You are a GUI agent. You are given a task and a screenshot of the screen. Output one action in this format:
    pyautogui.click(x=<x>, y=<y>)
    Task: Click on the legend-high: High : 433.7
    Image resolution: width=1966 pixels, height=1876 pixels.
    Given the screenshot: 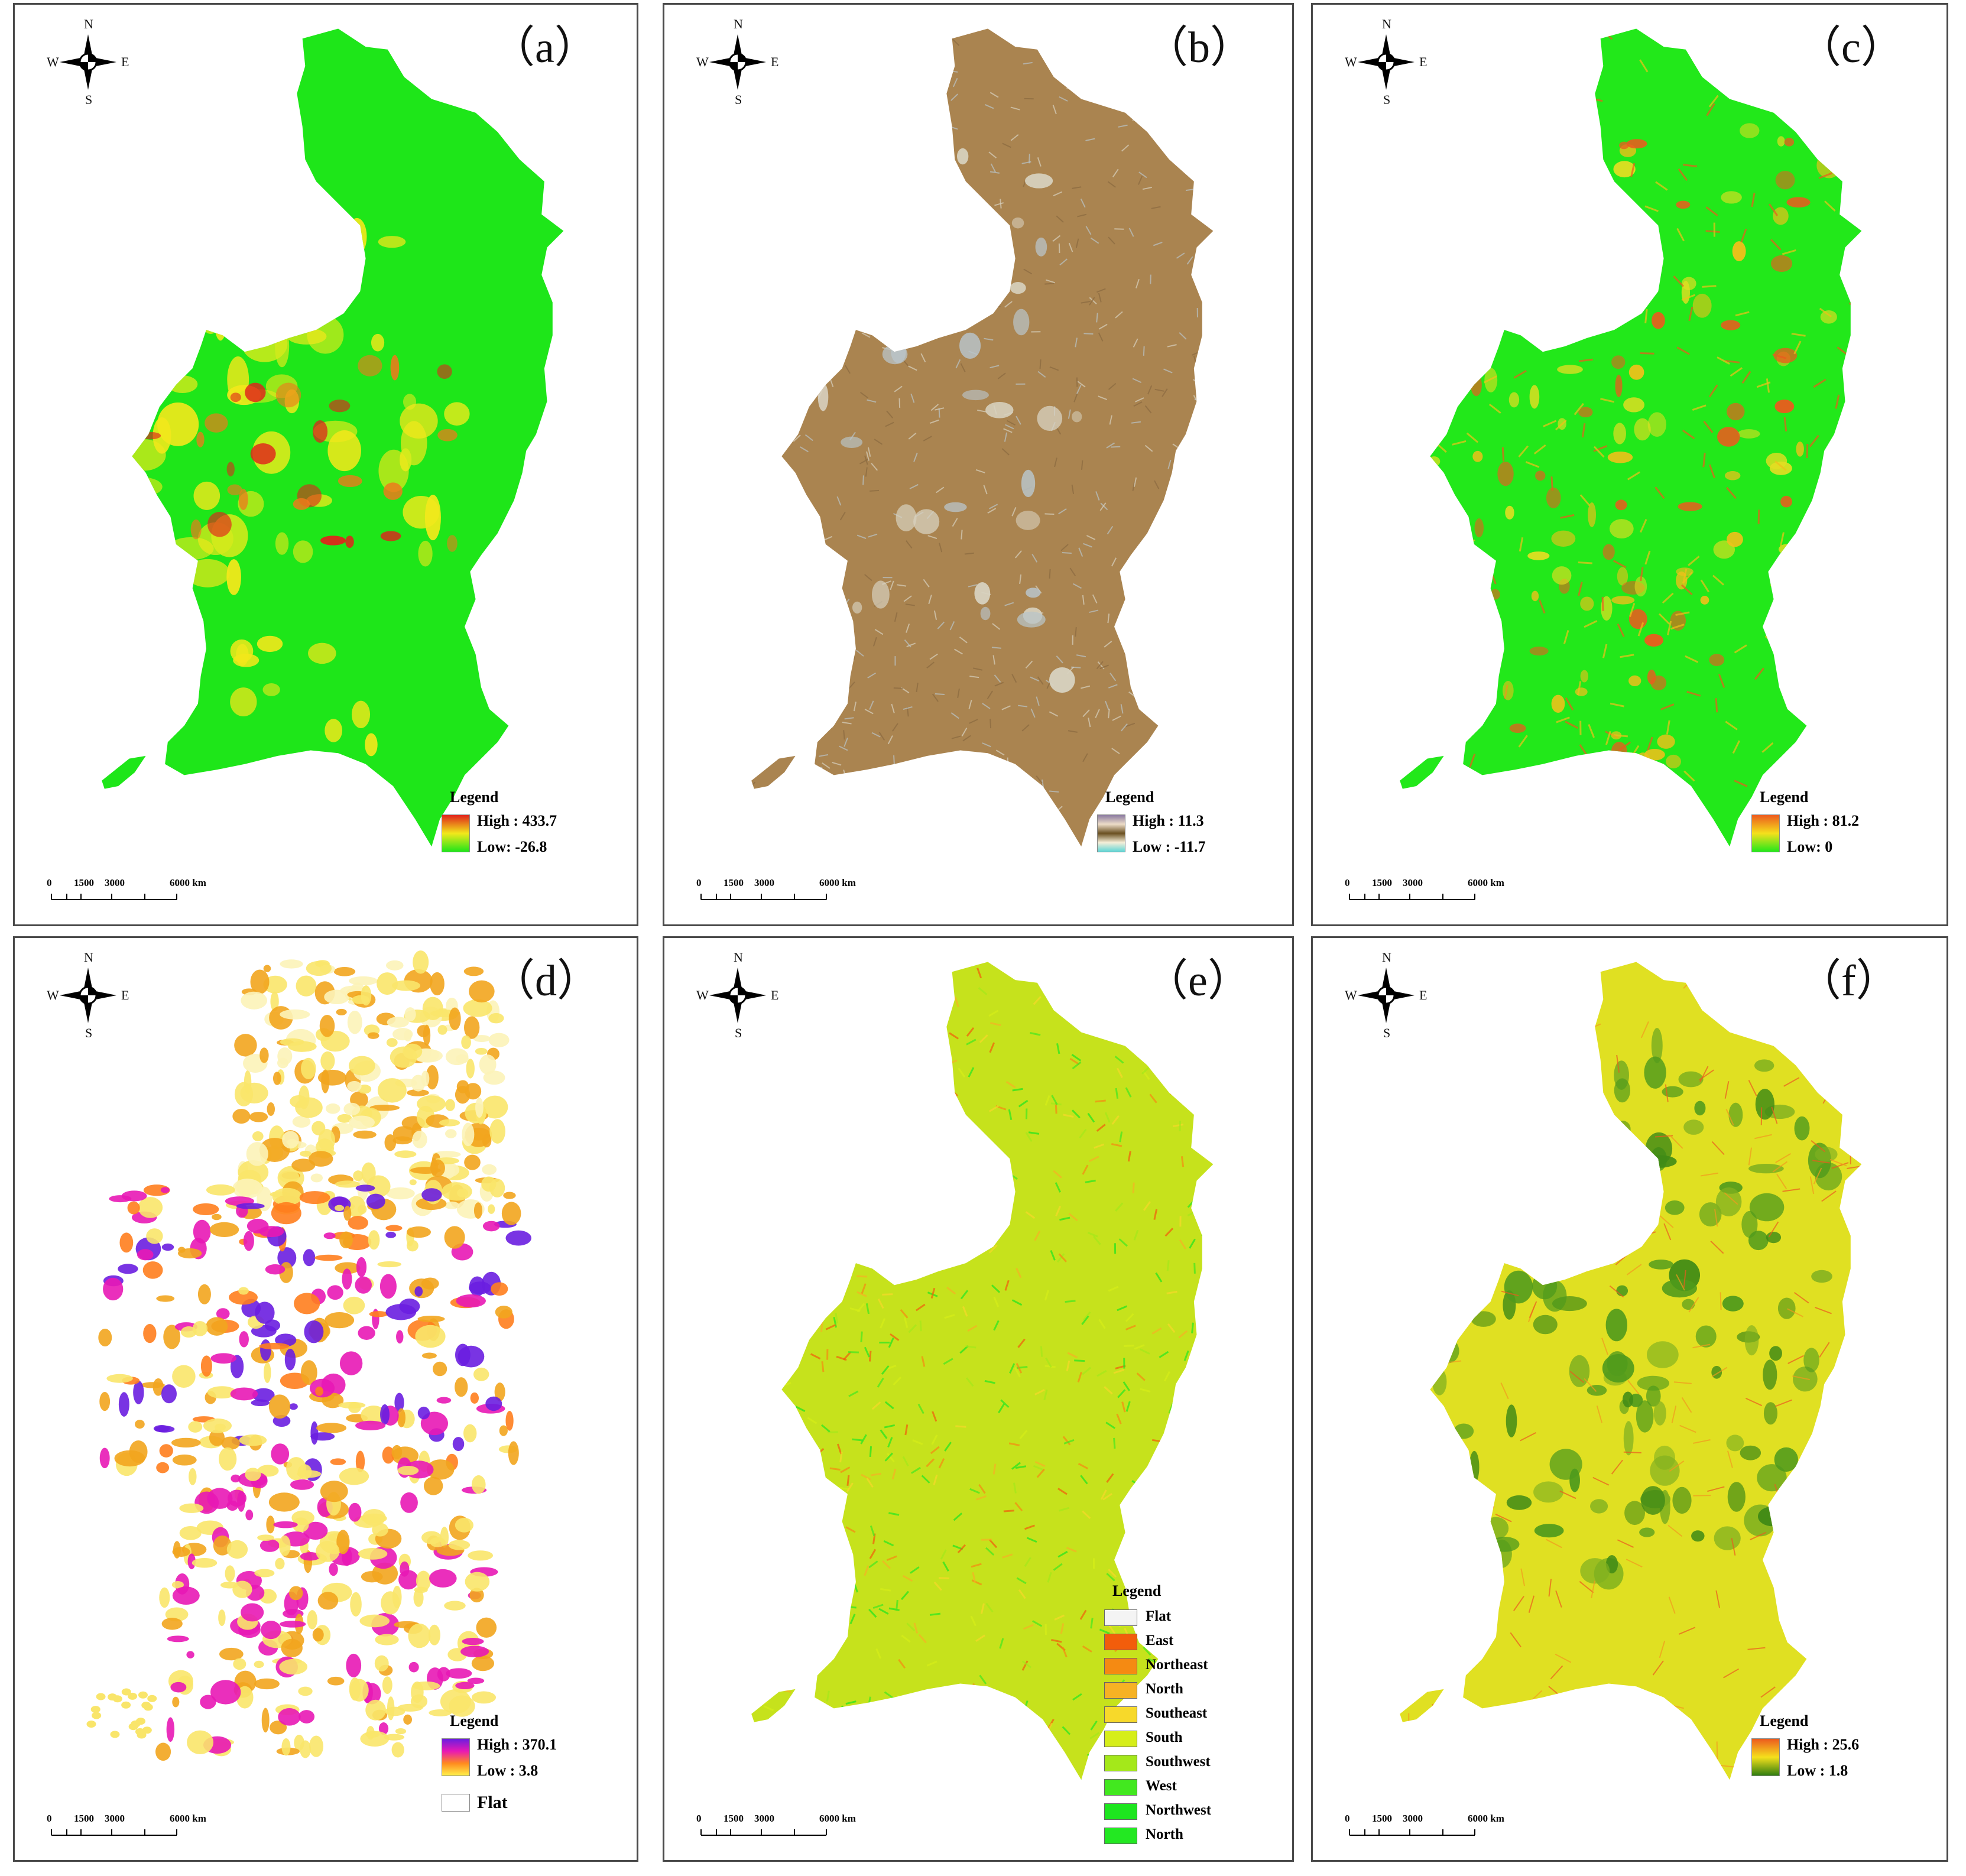 What is the action you would take?
    pyautogui.click(x=517, y=821)
    